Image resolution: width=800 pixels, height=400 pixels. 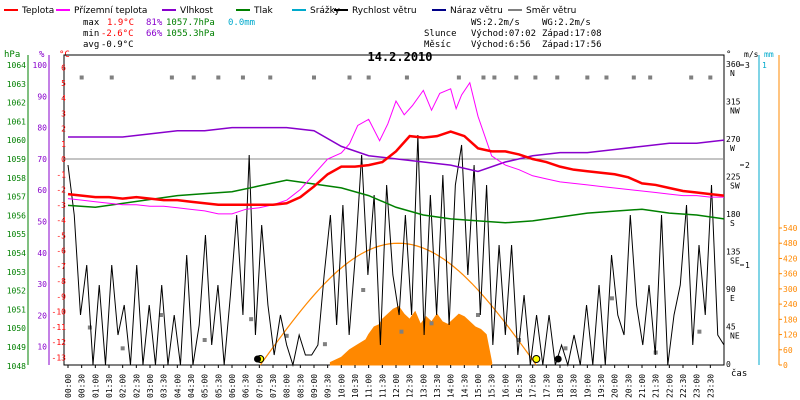 What do you see at coordinates (42, 253) in the screenshot?
I see `humidity-tick: 40` at bounding box center [42, 253].